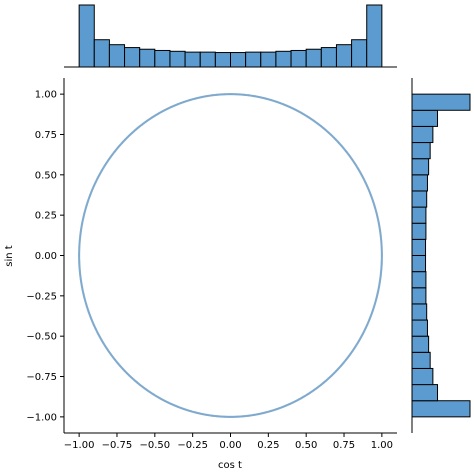  I want to click on y-tick-label: 0.00, so click(46, 256).